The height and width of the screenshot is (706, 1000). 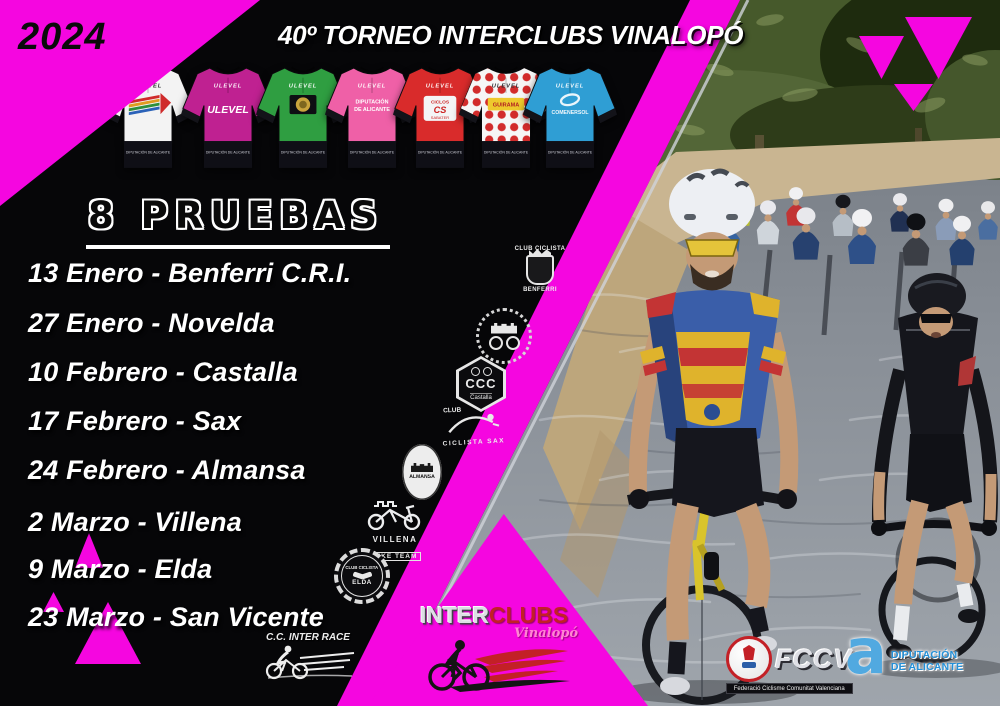 I want to click on fccv-emblem-icon, so click(x=749, y=659).